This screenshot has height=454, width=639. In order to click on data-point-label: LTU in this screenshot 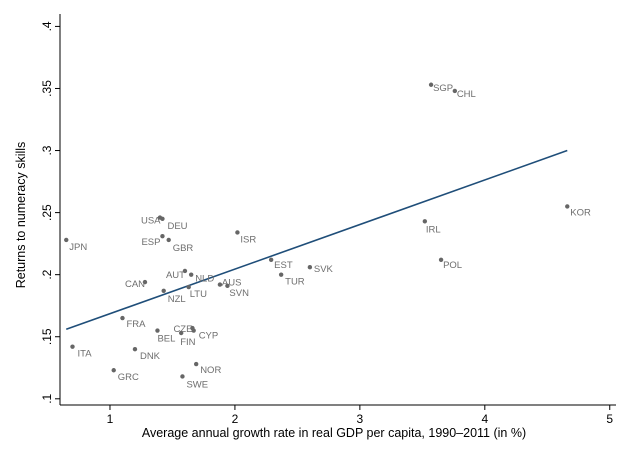, I will do `click(198, 294)`.